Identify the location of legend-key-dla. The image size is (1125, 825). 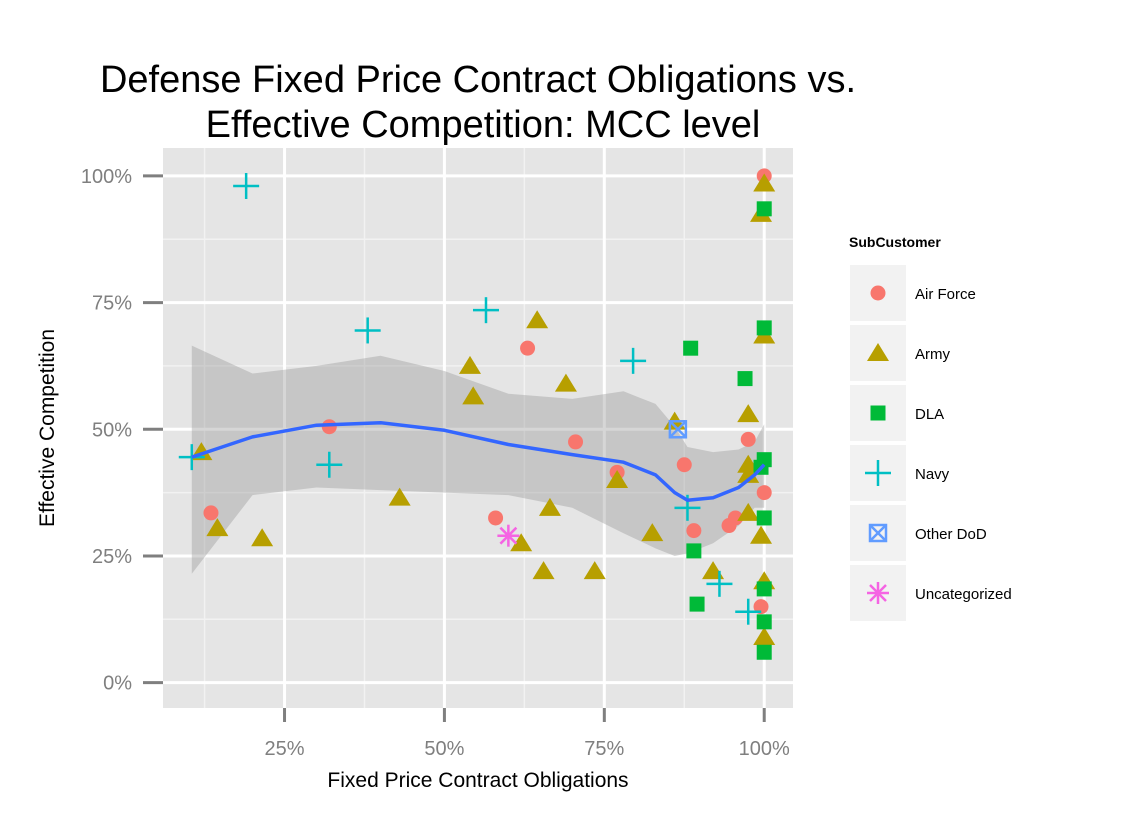
(878, 413).